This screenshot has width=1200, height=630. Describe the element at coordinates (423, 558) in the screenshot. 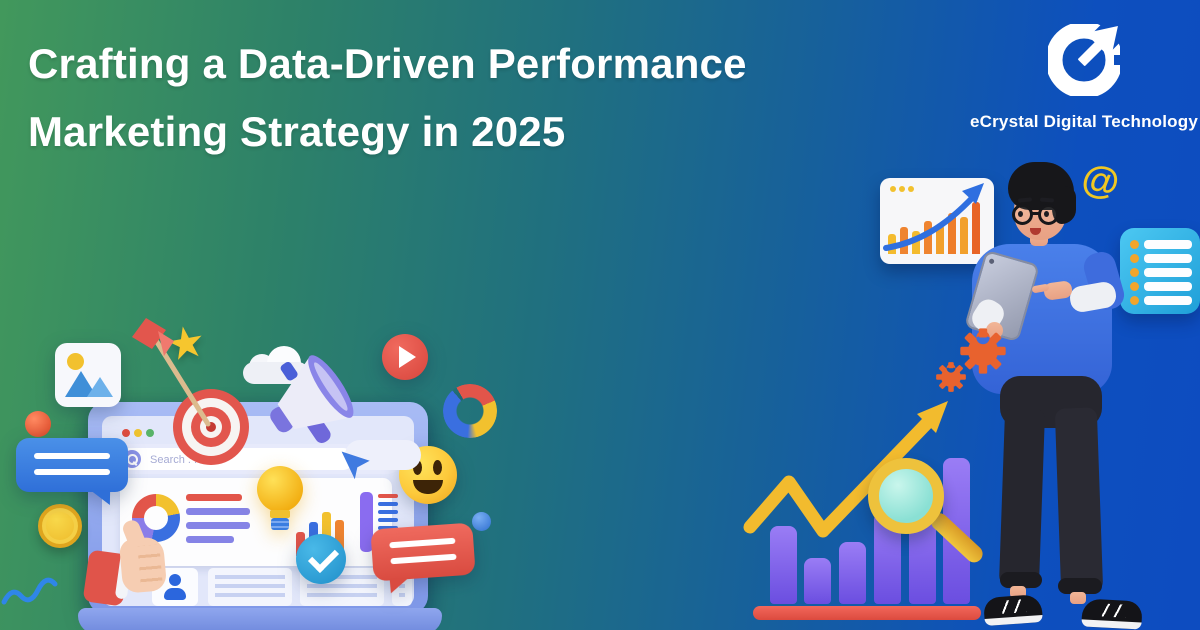

I see `speech-bubble-right` at that location.